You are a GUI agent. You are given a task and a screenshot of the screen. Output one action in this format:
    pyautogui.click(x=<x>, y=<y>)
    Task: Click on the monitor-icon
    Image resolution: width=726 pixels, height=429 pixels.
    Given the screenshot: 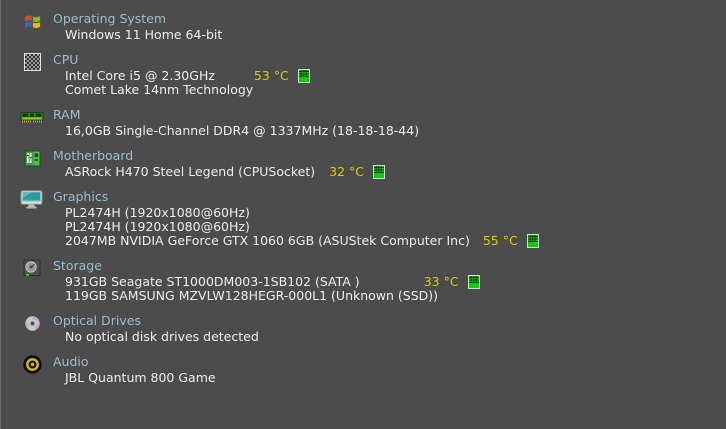 What is the action you would take?
    pyautogui.click(x=32, y=199)
    